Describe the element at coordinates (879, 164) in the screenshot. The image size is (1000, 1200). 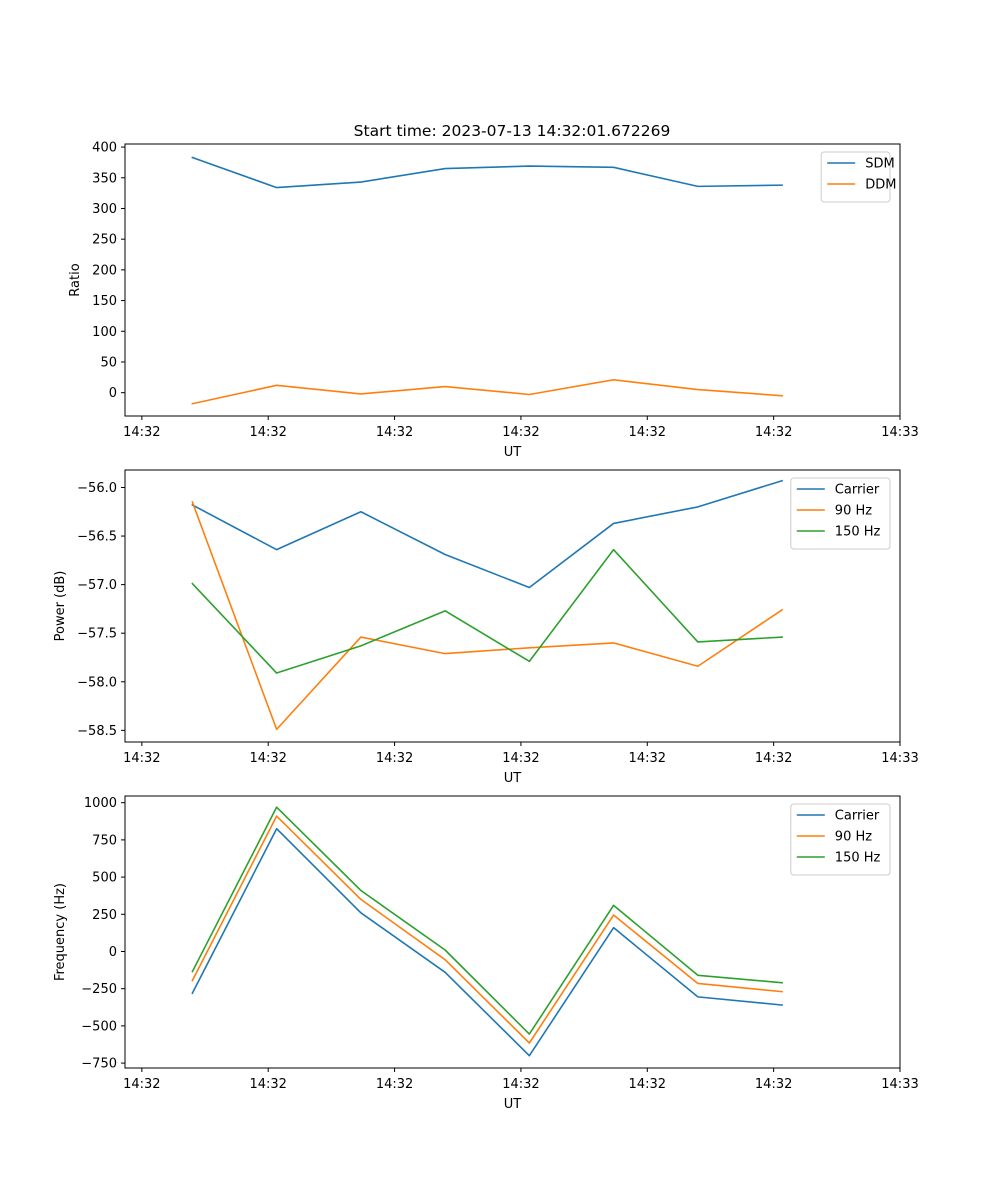
I see `ratio-legend-label-sdm: SDM` at that location.